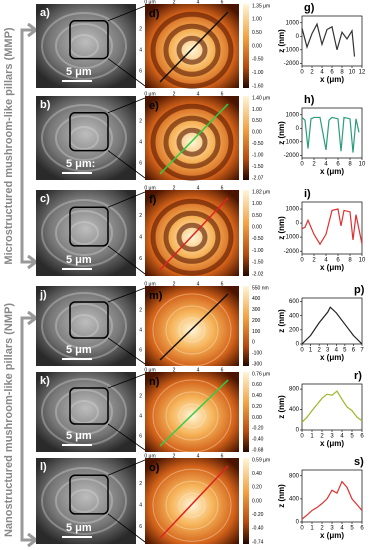 Image resolution: width=373 pixels, height=550 pixels. Describe the element at coordinates (43, 467) in the screenshot. I see `panel-label: l)` at that location.